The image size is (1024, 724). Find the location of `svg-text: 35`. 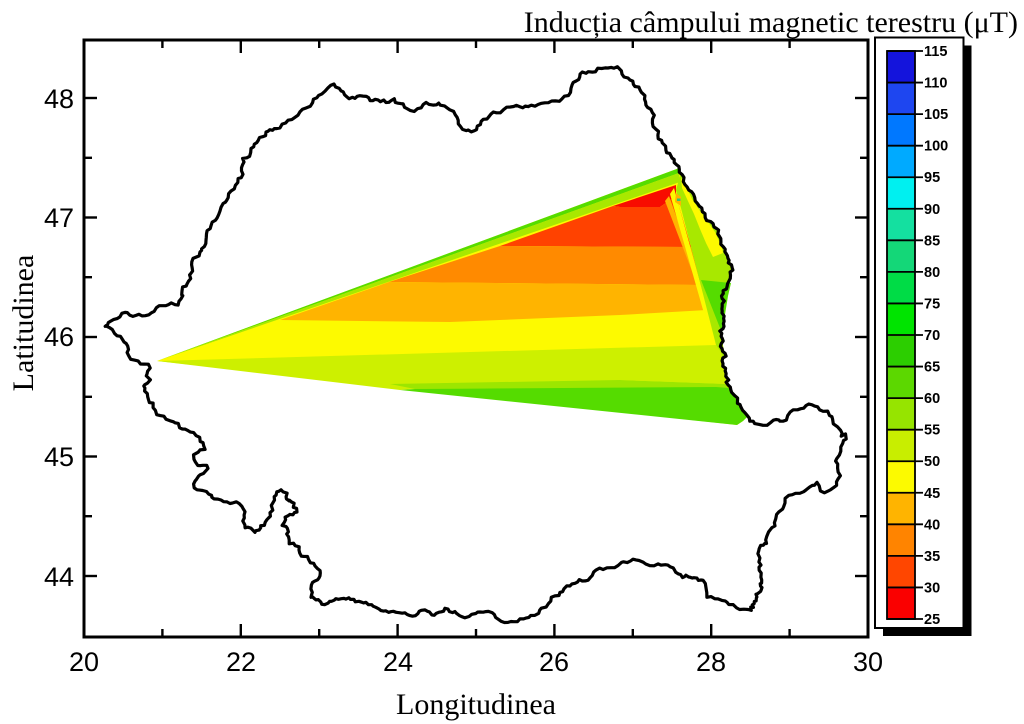

svg-text: 35 is located at coordinates (932, 557).